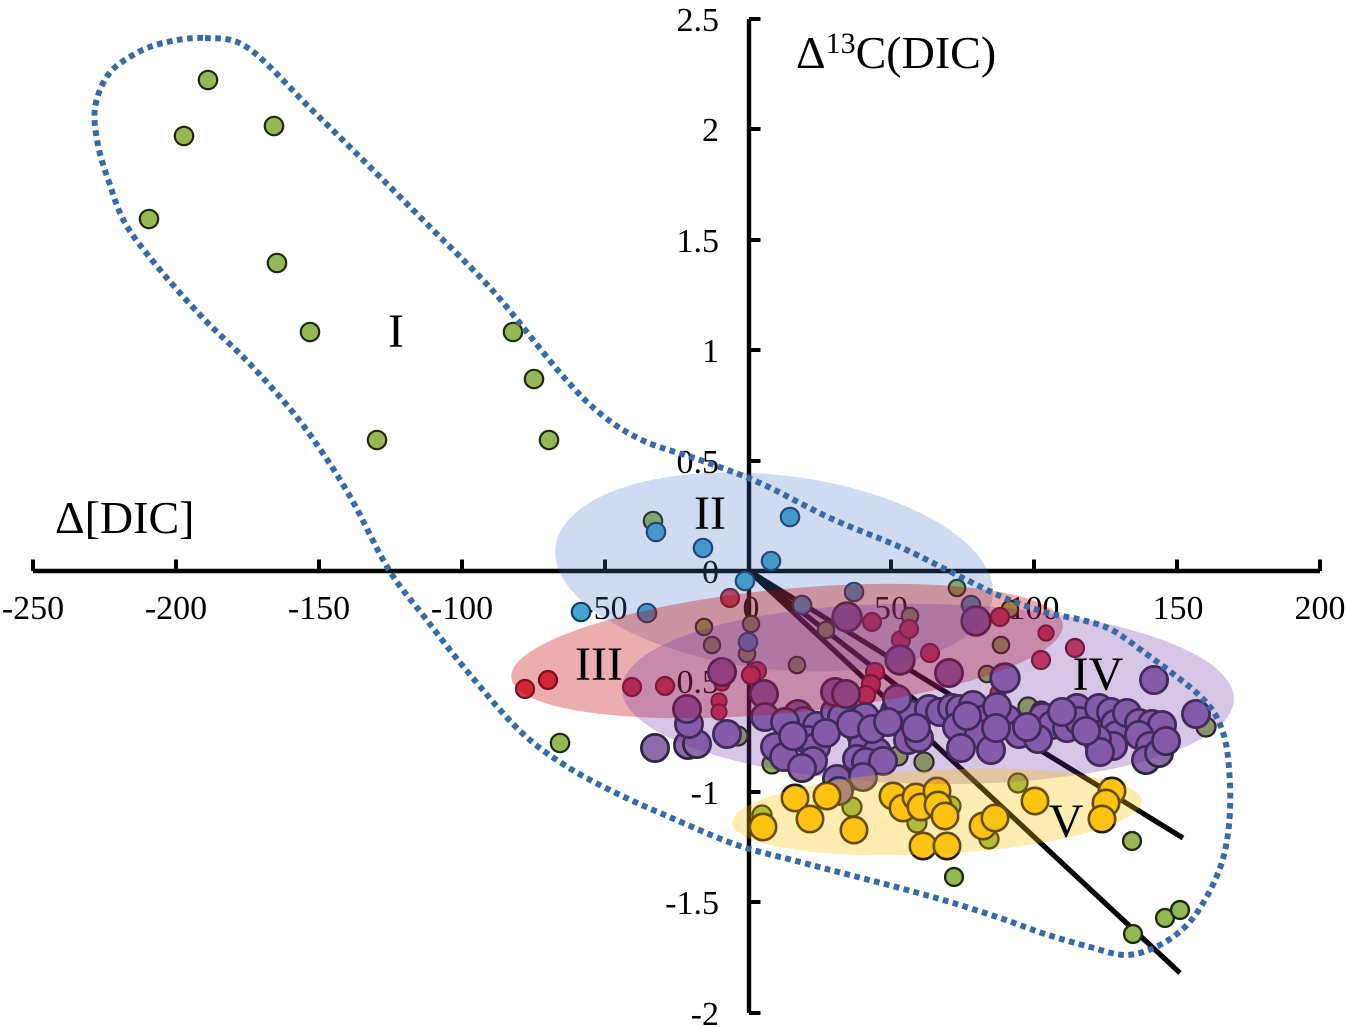 The image size is (1348, 1028). Describe the element at coordinates (705, 793) in the screenshot. I see `svg-text: -1` at that location.